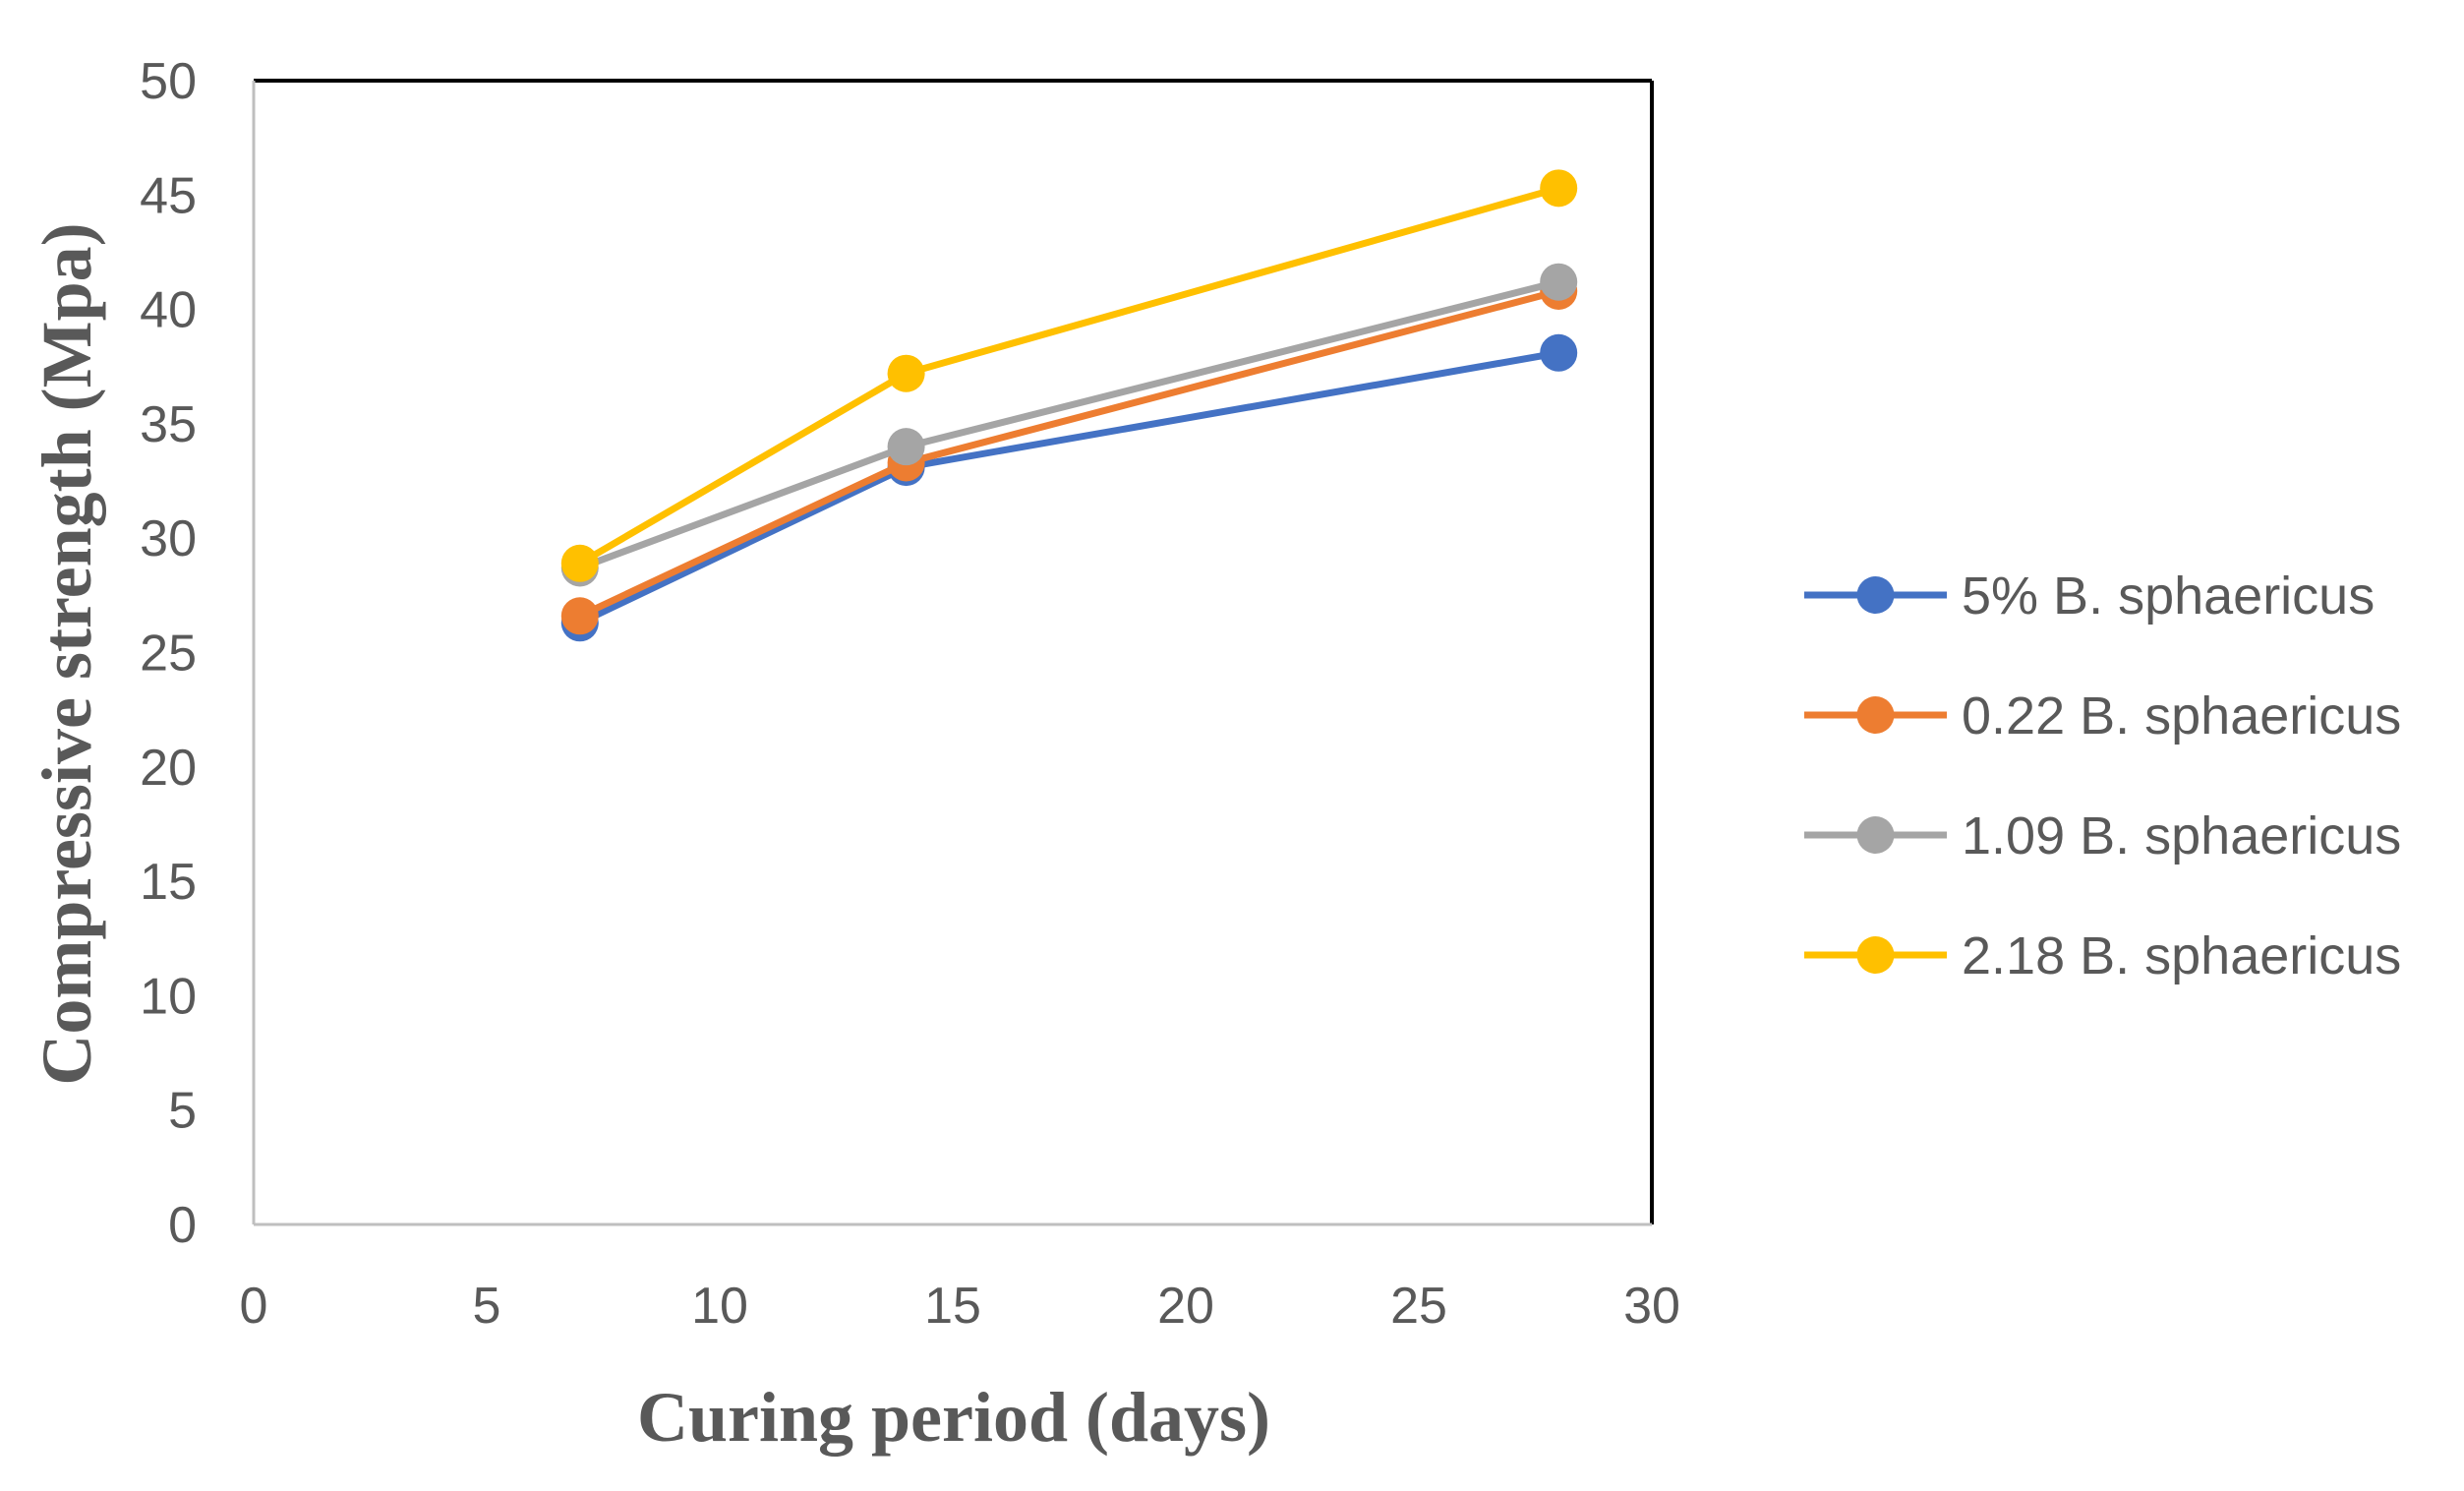 The image size is (2464, 1491). I want to click on y-axis-ticks: 0 5 10 15 20 25 30 35 40 45 50, so click(168, 653).